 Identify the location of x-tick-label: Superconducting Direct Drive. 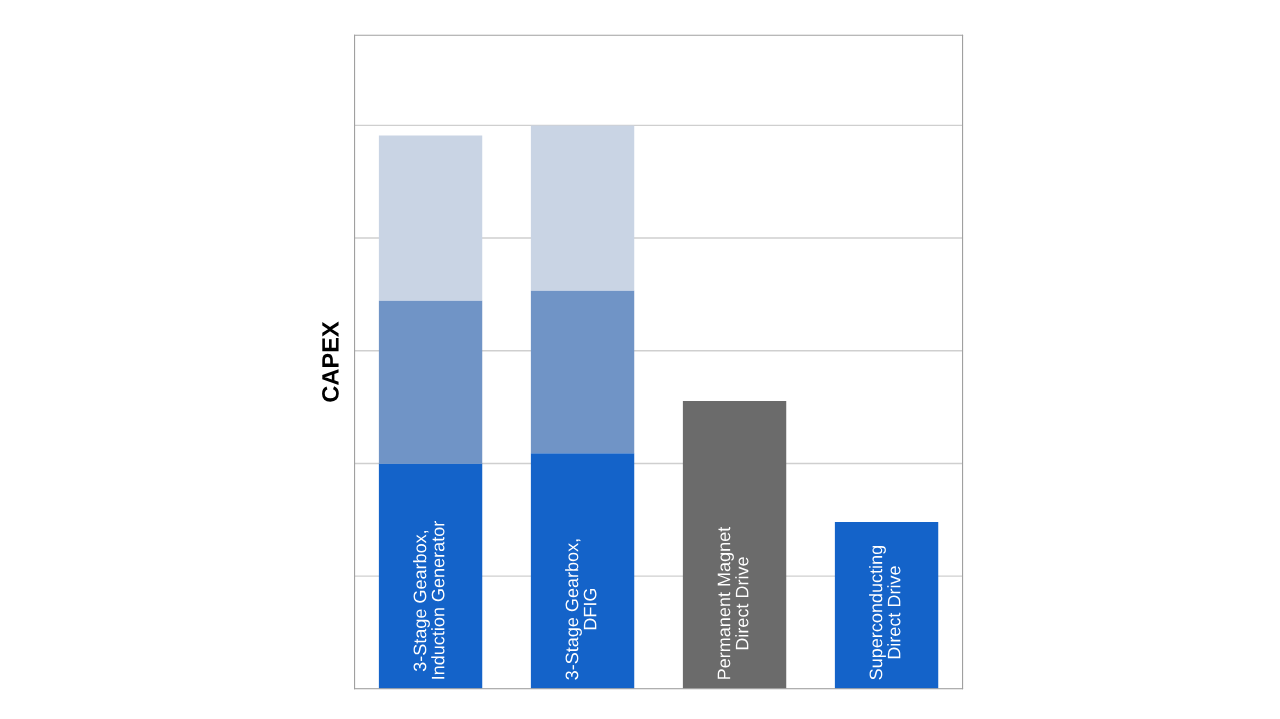
(885, 613).